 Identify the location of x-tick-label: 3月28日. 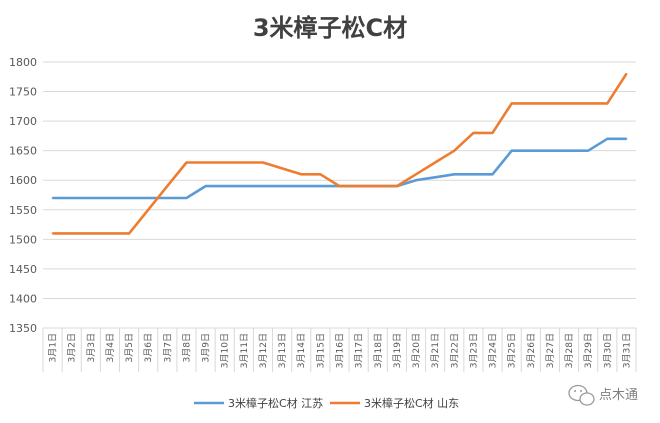
(569, 350).